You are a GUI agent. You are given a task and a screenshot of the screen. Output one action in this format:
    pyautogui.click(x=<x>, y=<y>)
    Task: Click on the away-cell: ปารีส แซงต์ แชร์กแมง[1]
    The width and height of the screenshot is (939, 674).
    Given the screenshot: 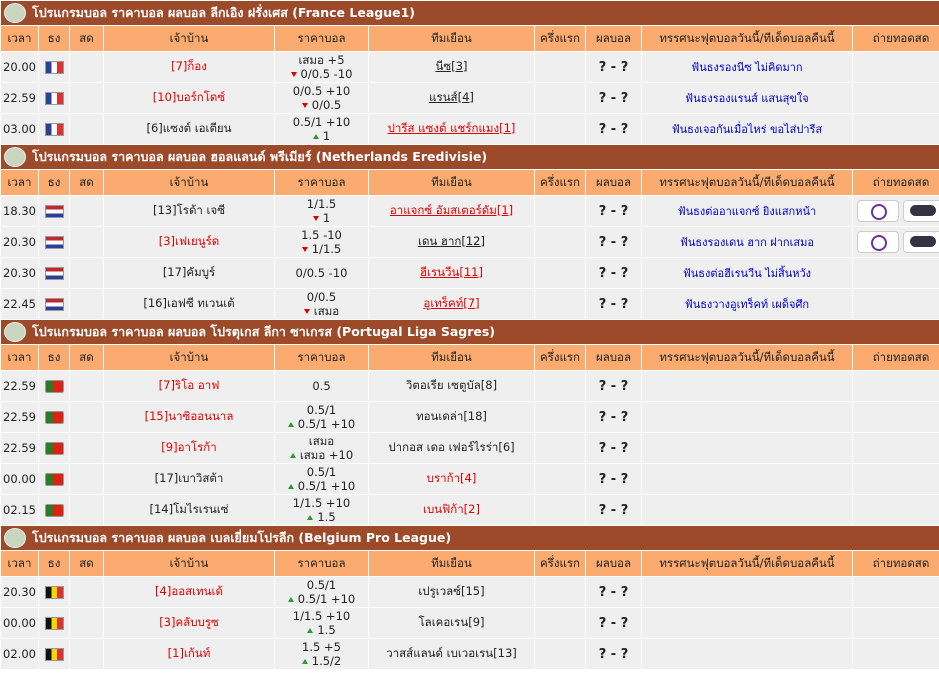 What is the action you would take?
    pyautogui.click(x=451, y=129)
    